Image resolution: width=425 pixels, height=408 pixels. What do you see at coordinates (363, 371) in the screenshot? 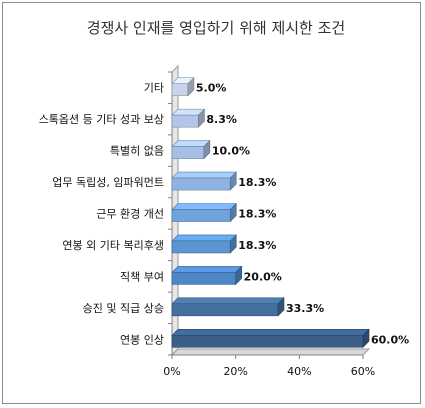
I see `x-tick-label: 60%` at bounding box center [363, 371].